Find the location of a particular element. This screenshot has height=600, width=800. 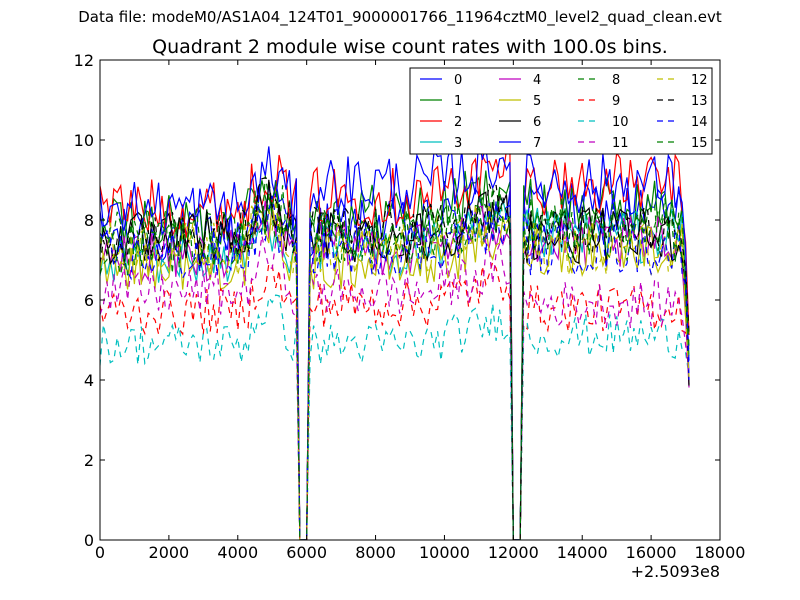

y-tick-label: 0 is located at coordinates (89, 540).